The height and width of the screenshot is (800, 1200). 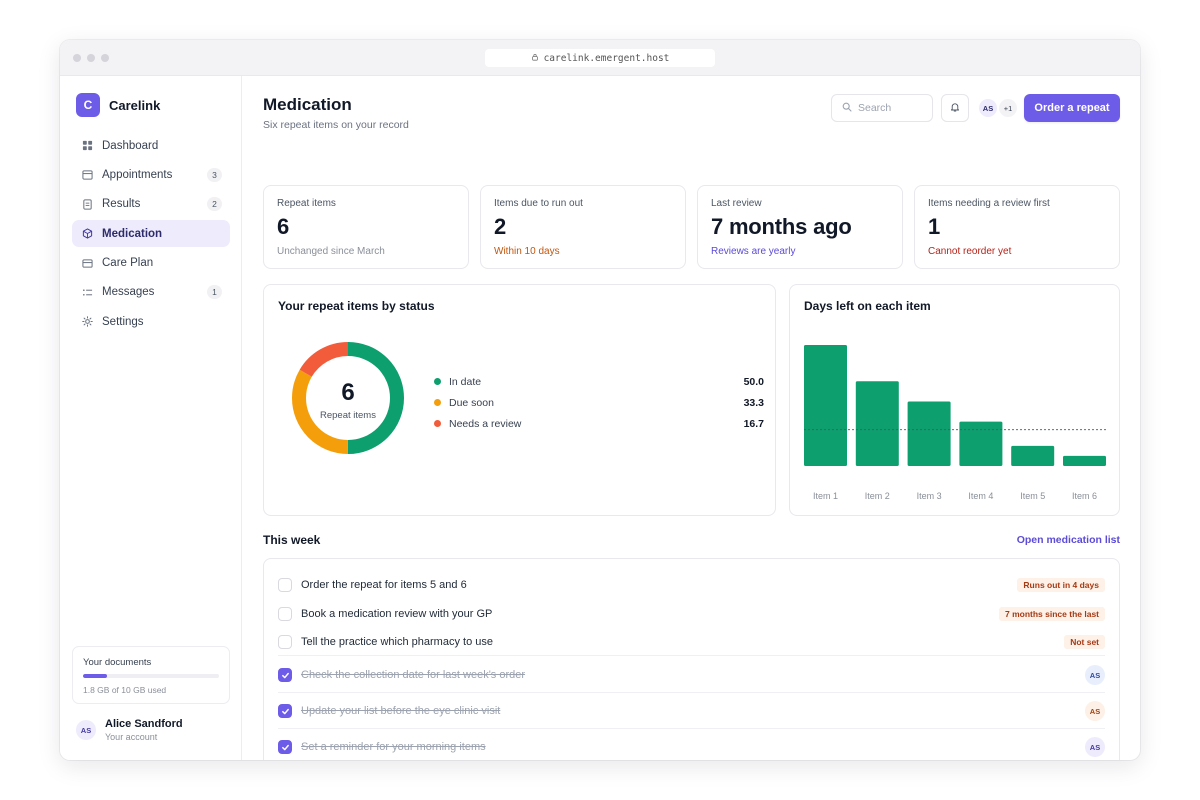 What do you see at coordinates (214, 204) in the screenshot?
I see `count-badge: 2` at bounding box center [214, 204].